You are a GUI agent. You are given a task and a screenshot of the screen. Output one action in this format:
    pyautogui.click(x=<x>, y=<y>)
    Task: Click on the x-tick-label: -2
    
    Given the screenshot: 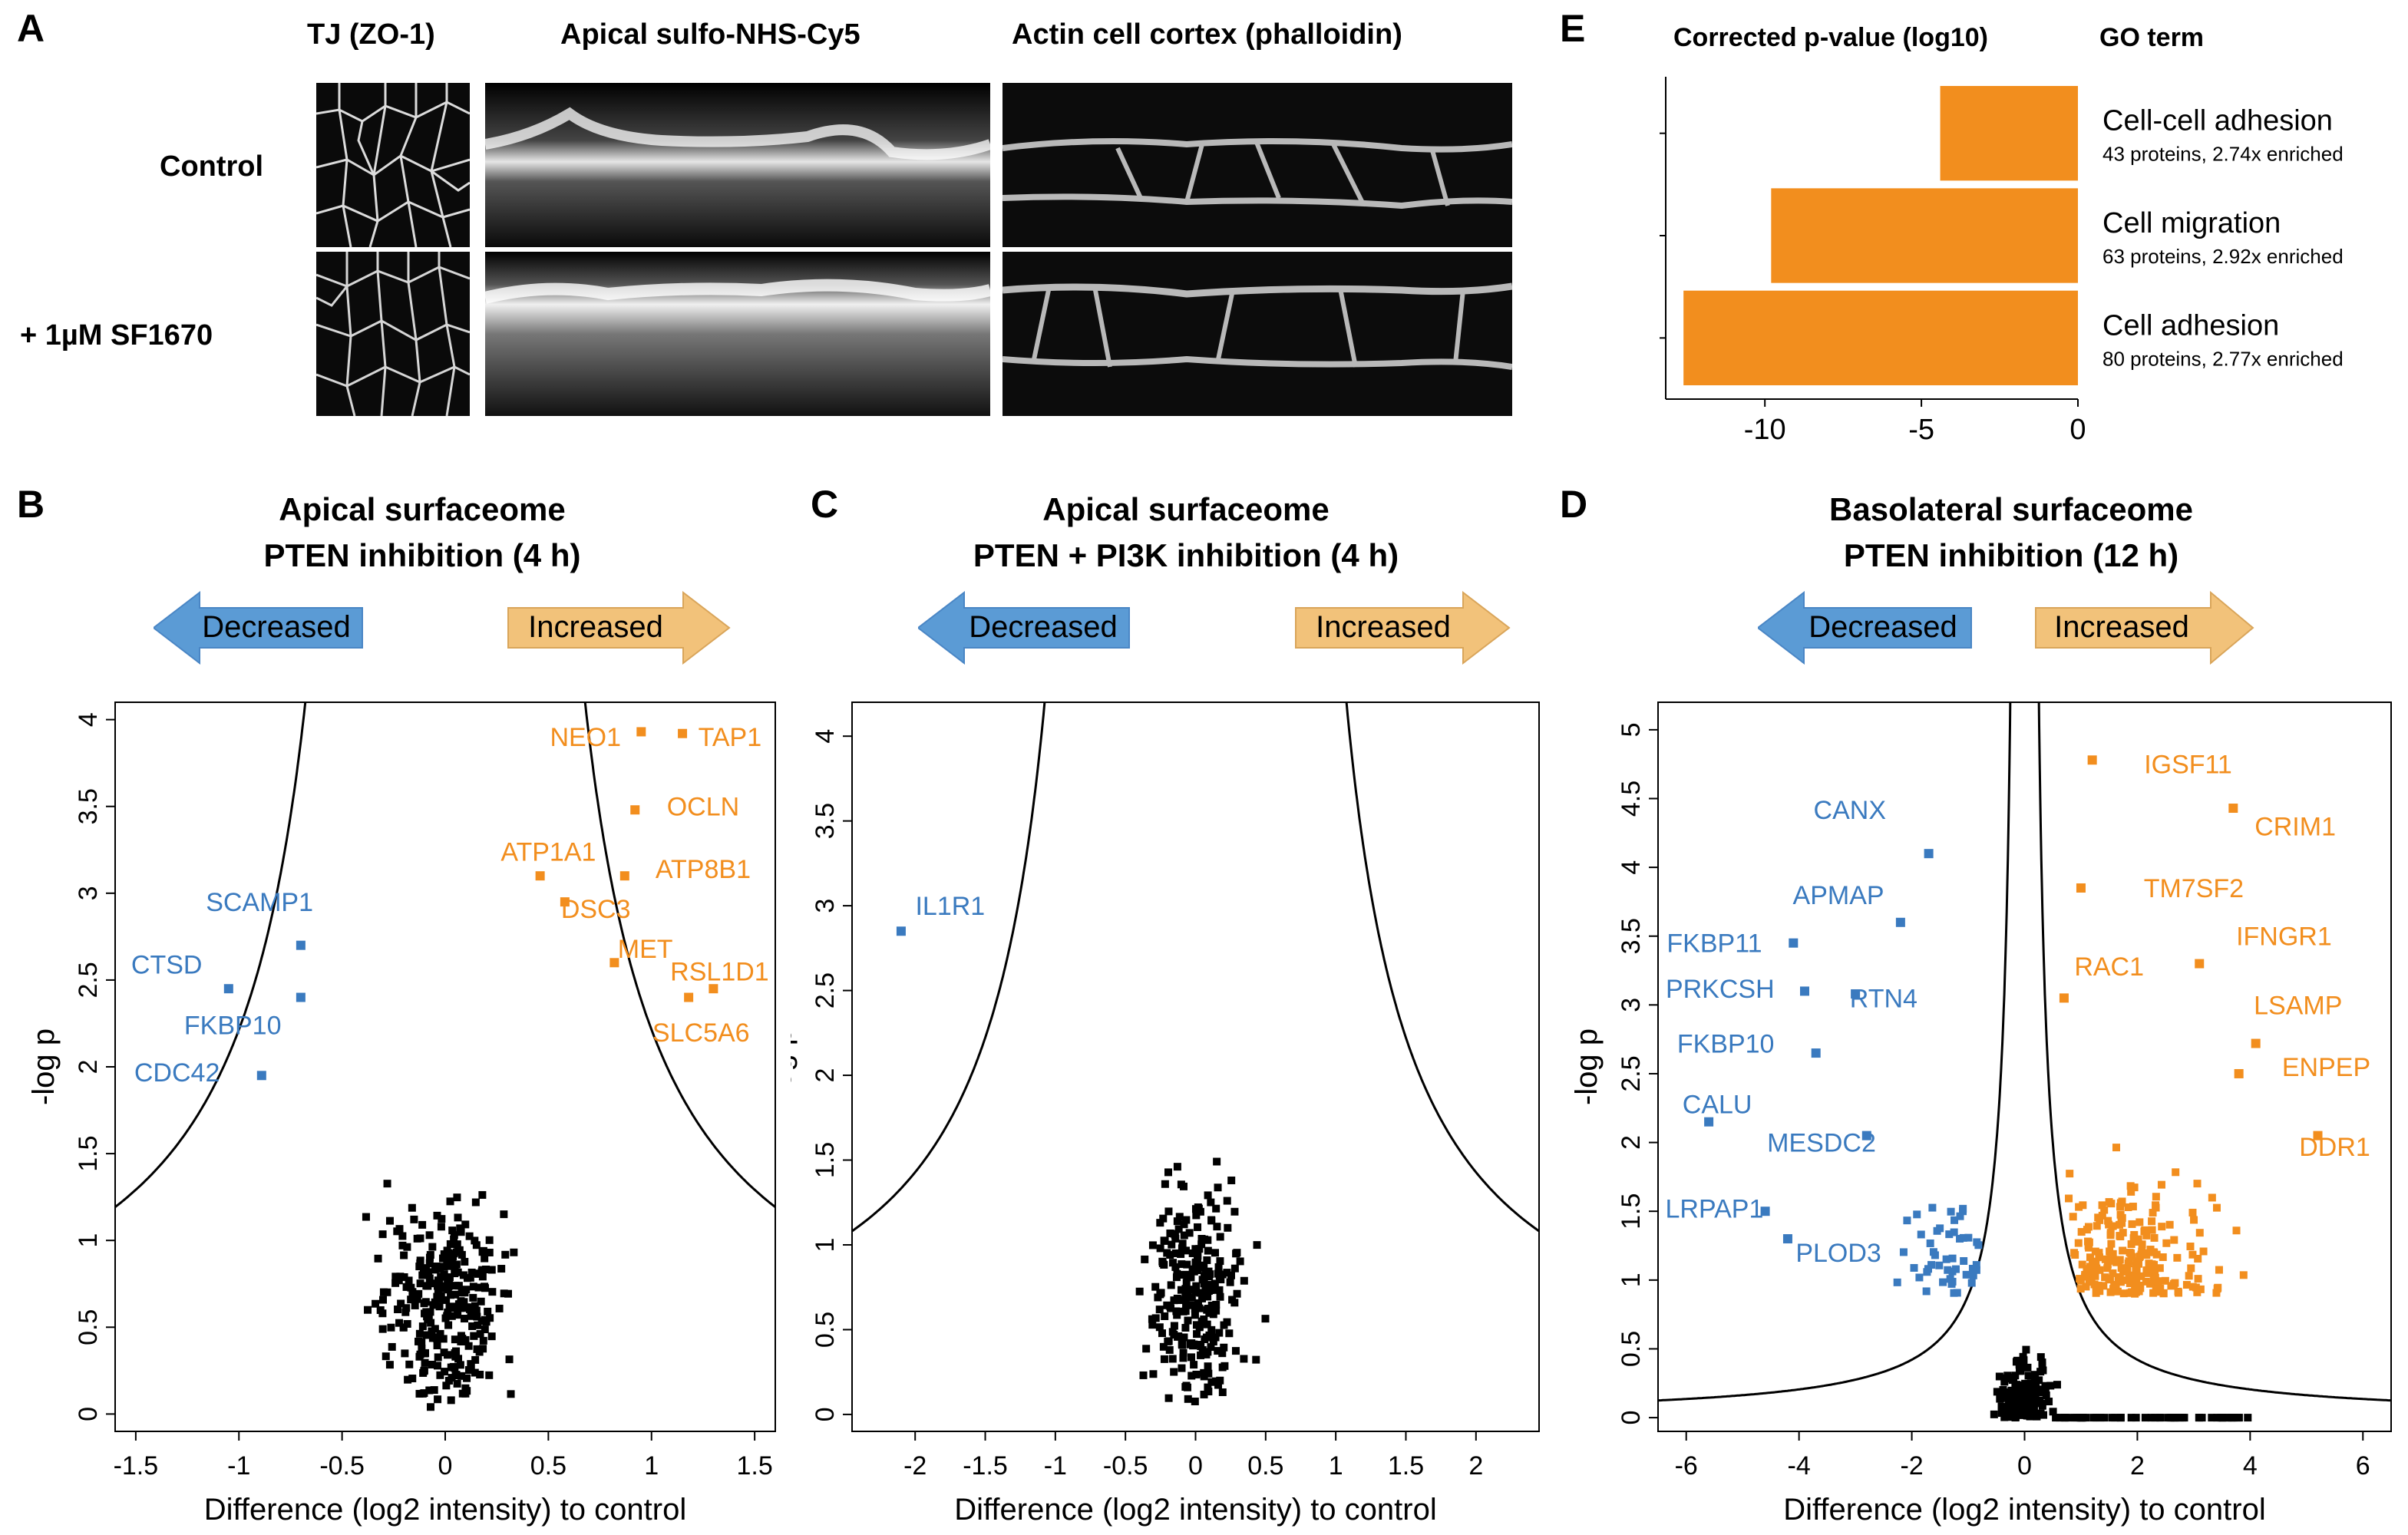 What is the action you would take?
    pyautogui.click(x=1912, y=1466)
    